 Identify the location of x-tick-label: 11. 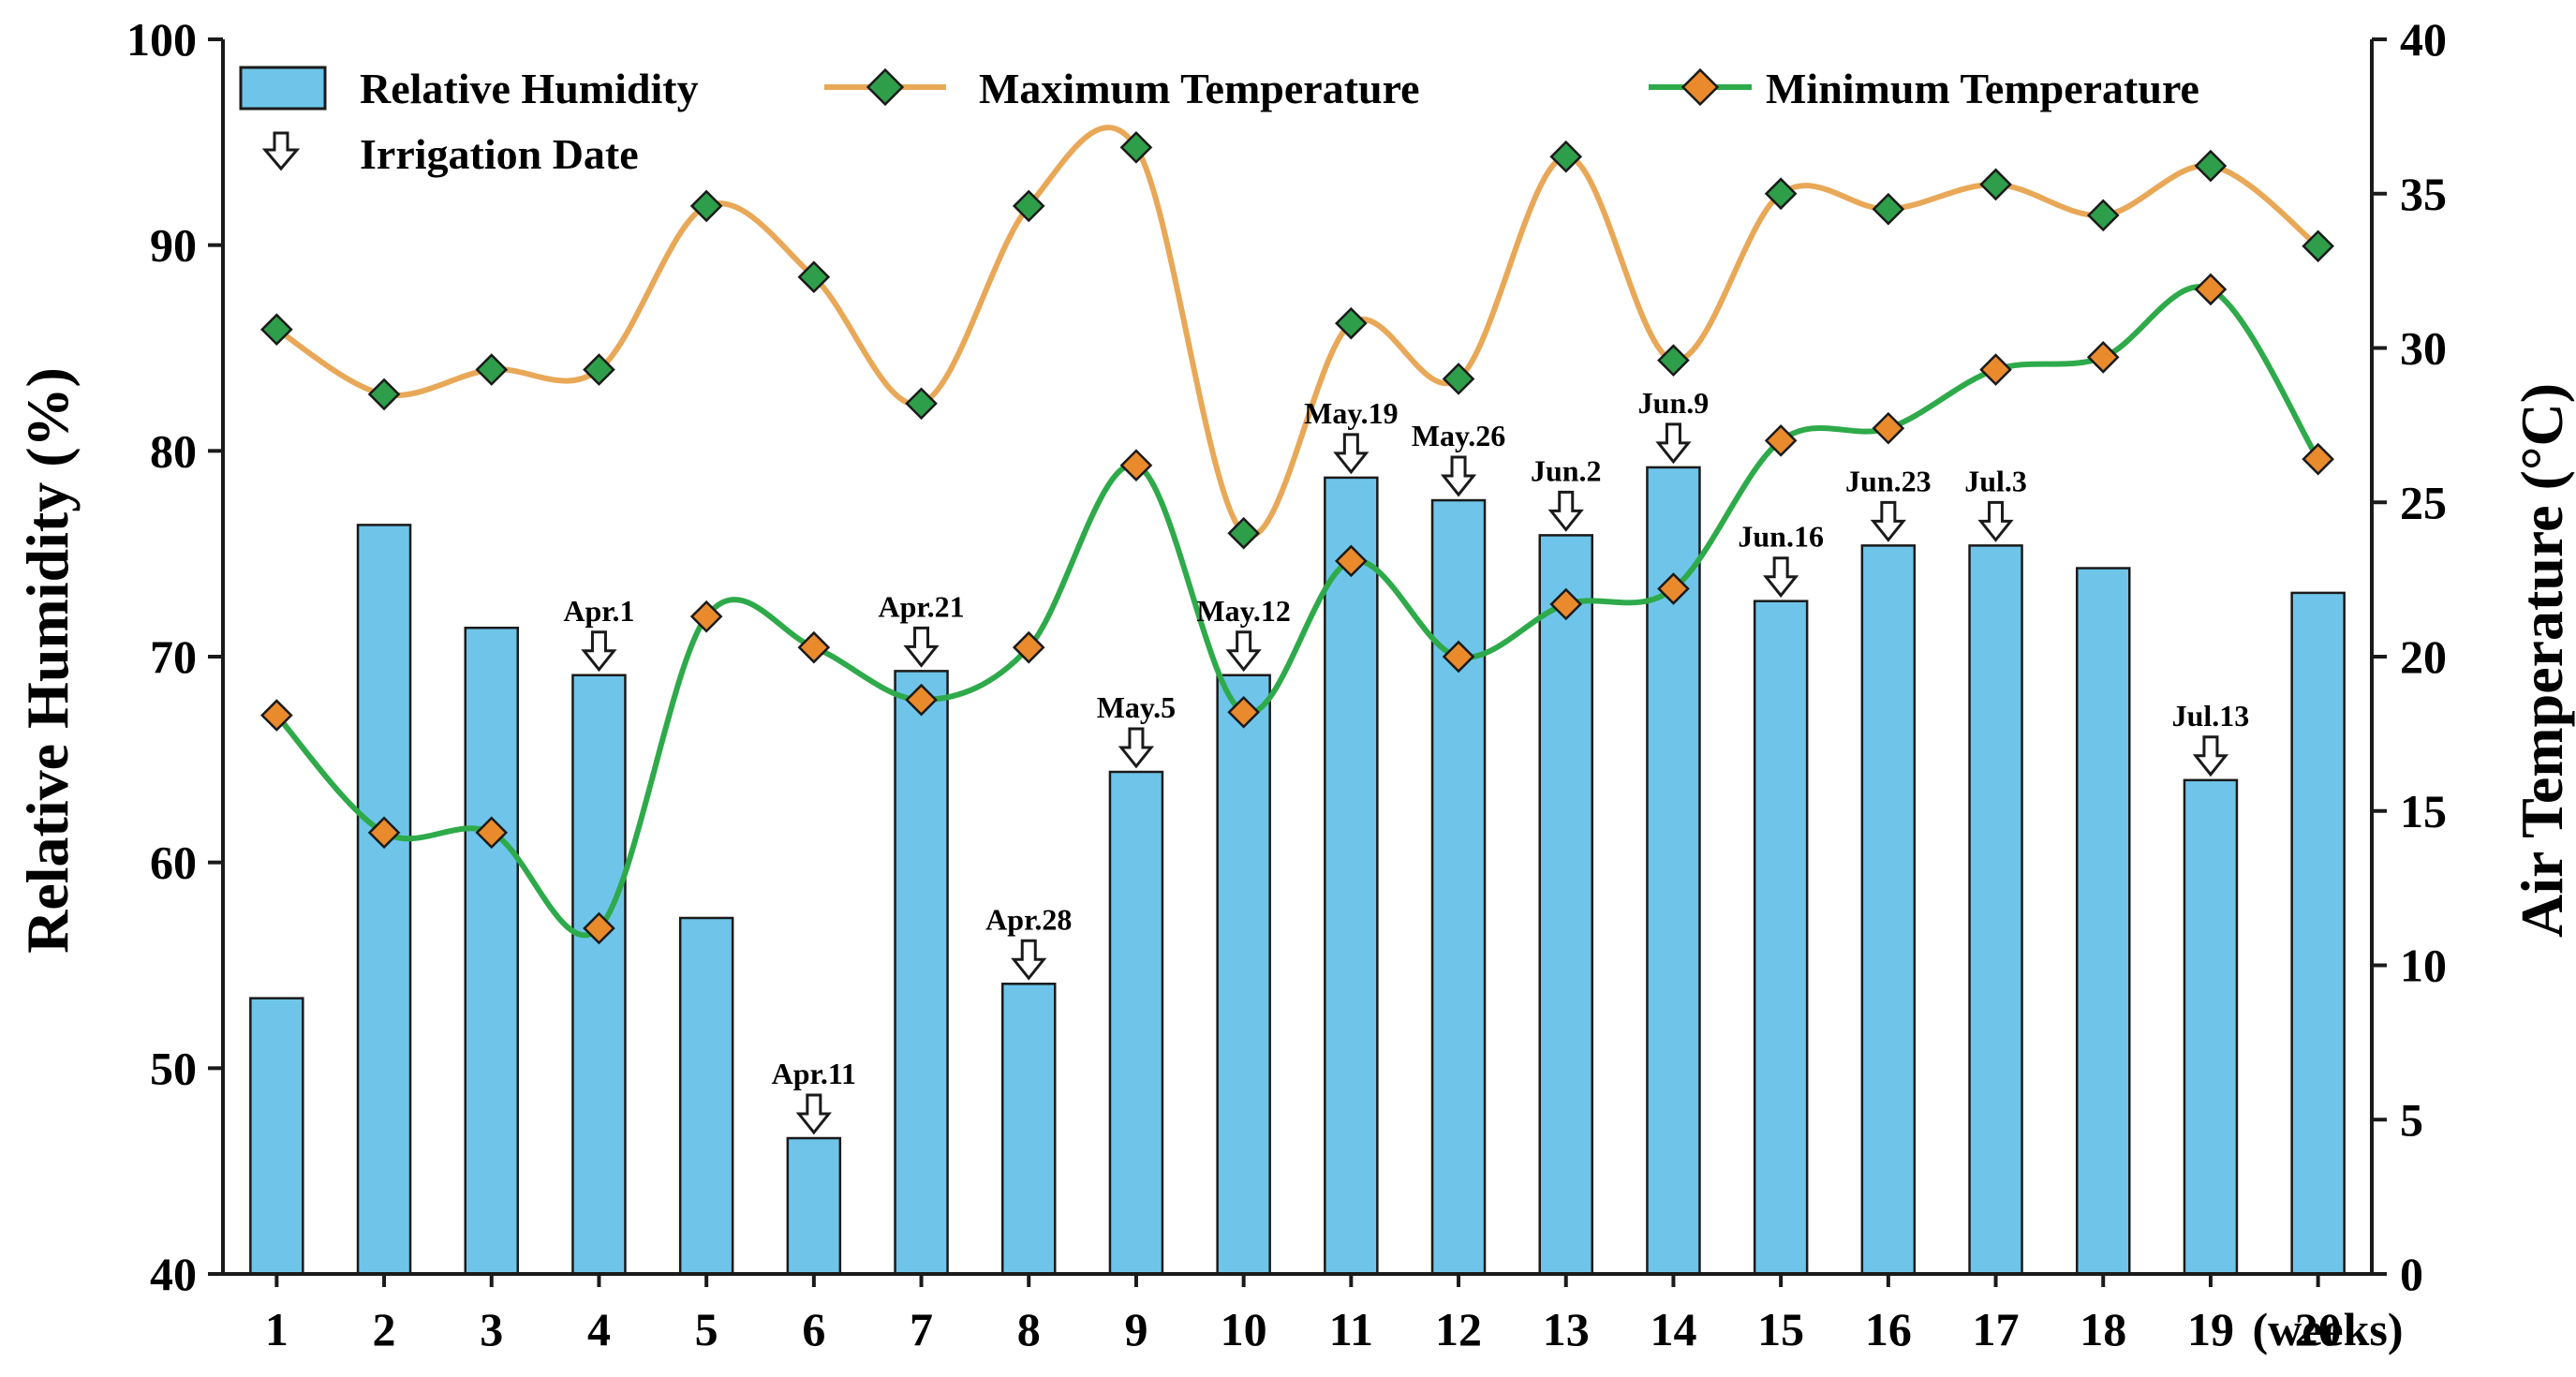
(1351, 1329).